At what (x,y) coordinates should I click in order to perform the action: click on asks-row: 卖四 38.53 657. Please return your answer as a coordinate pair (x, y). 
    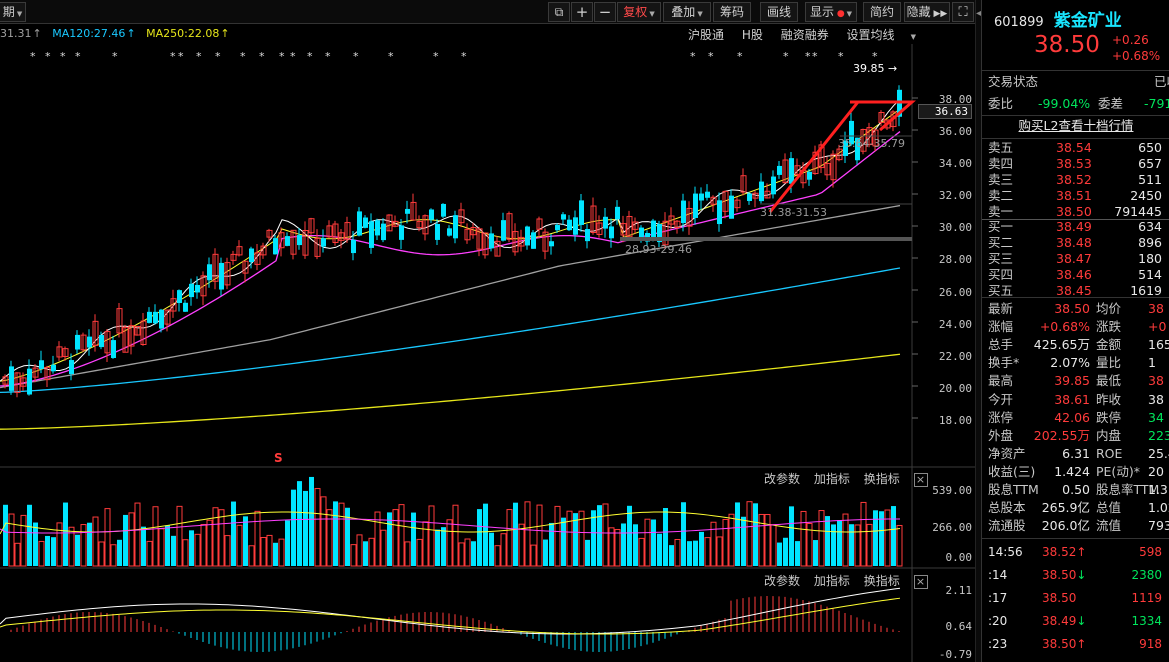
    Looking at the image, I should click on (1078, 164).